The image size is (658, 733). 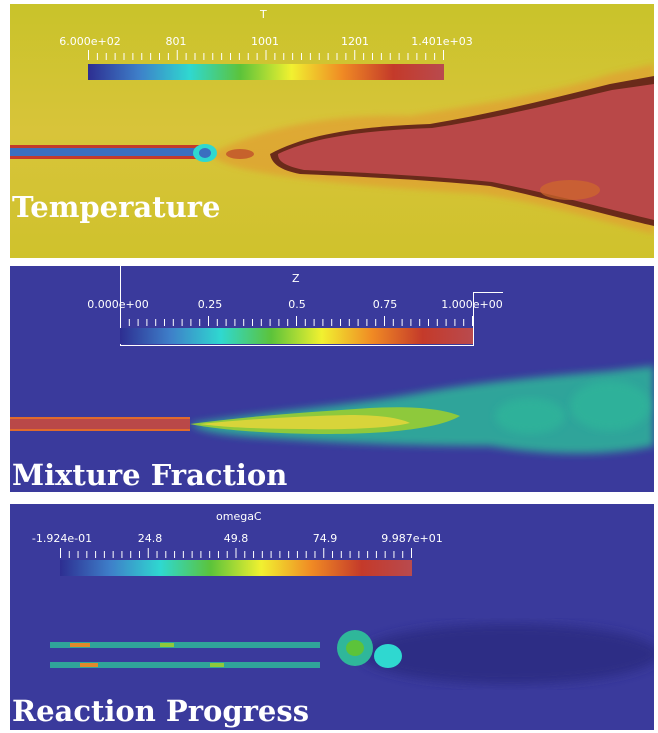 What do you see at coordinates (161, 711) in the screenshot?
I see `panel-label-reaction-progress: Reaction Progress` at bounding box center [161, 711].